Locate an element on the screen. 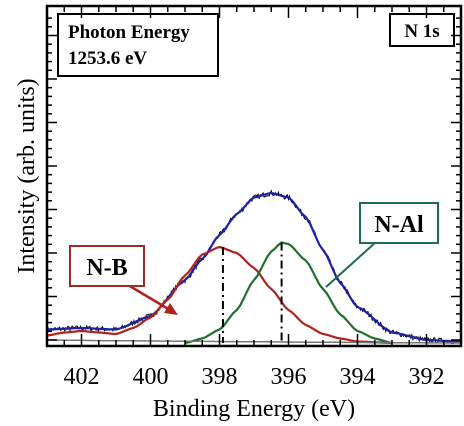 Image resolution: width=464 pixels, height=426 pixels. photon-energy-value: 1253.6 eV is located at coordinates (107, 58).